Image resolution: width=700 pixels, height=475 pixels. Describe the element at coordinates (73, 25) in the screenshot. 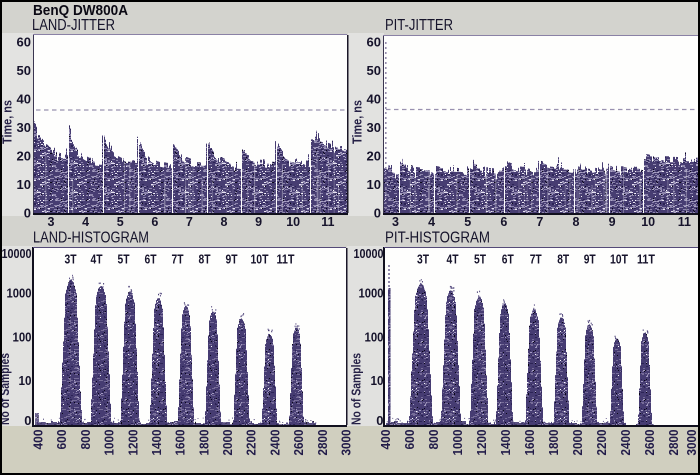

I see `svg-text: LAND-JITTER` at that location.